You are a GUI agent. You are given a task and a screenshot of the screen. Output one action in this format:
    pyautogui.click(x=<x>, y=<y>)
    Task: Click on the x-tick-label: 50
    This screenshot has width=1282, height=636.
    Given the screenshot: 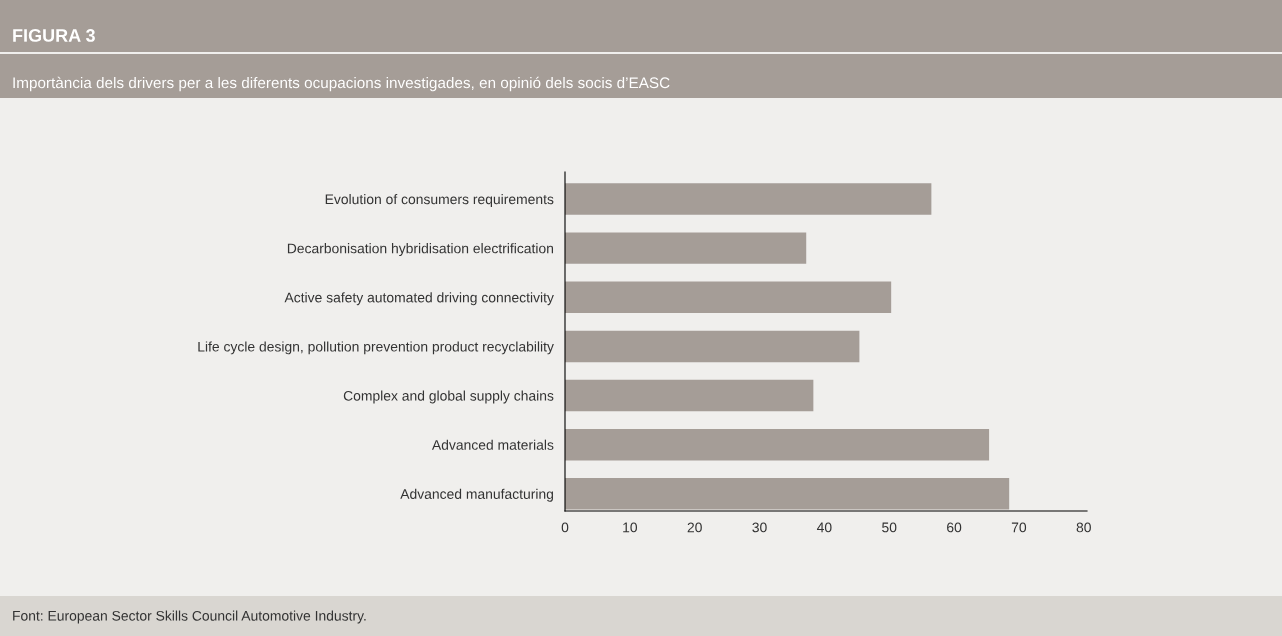 What is the action you would take?
    pyautogui.click(x=889, y=527)
    